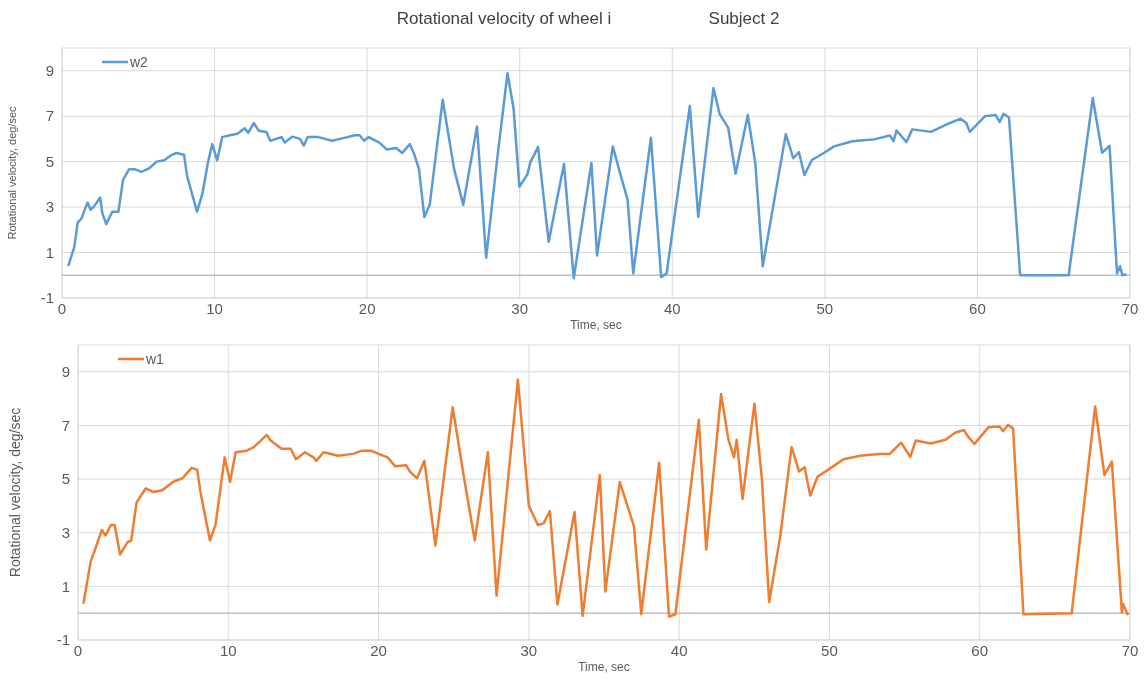 The image size is (1148, 687). I want to click on legend-label: w1, so click(155, 358).